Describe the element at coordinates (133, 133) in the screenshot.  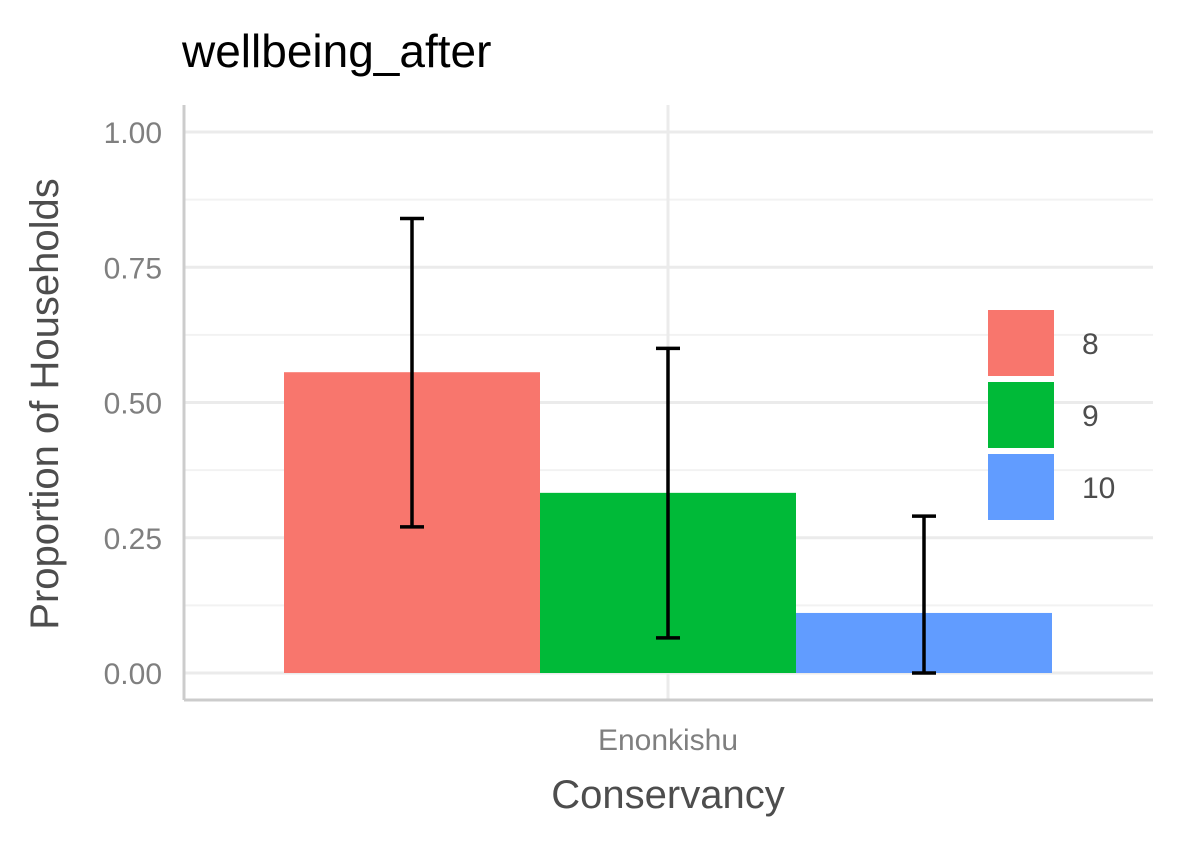
I see `y-tick-label: 1.00` at that location.